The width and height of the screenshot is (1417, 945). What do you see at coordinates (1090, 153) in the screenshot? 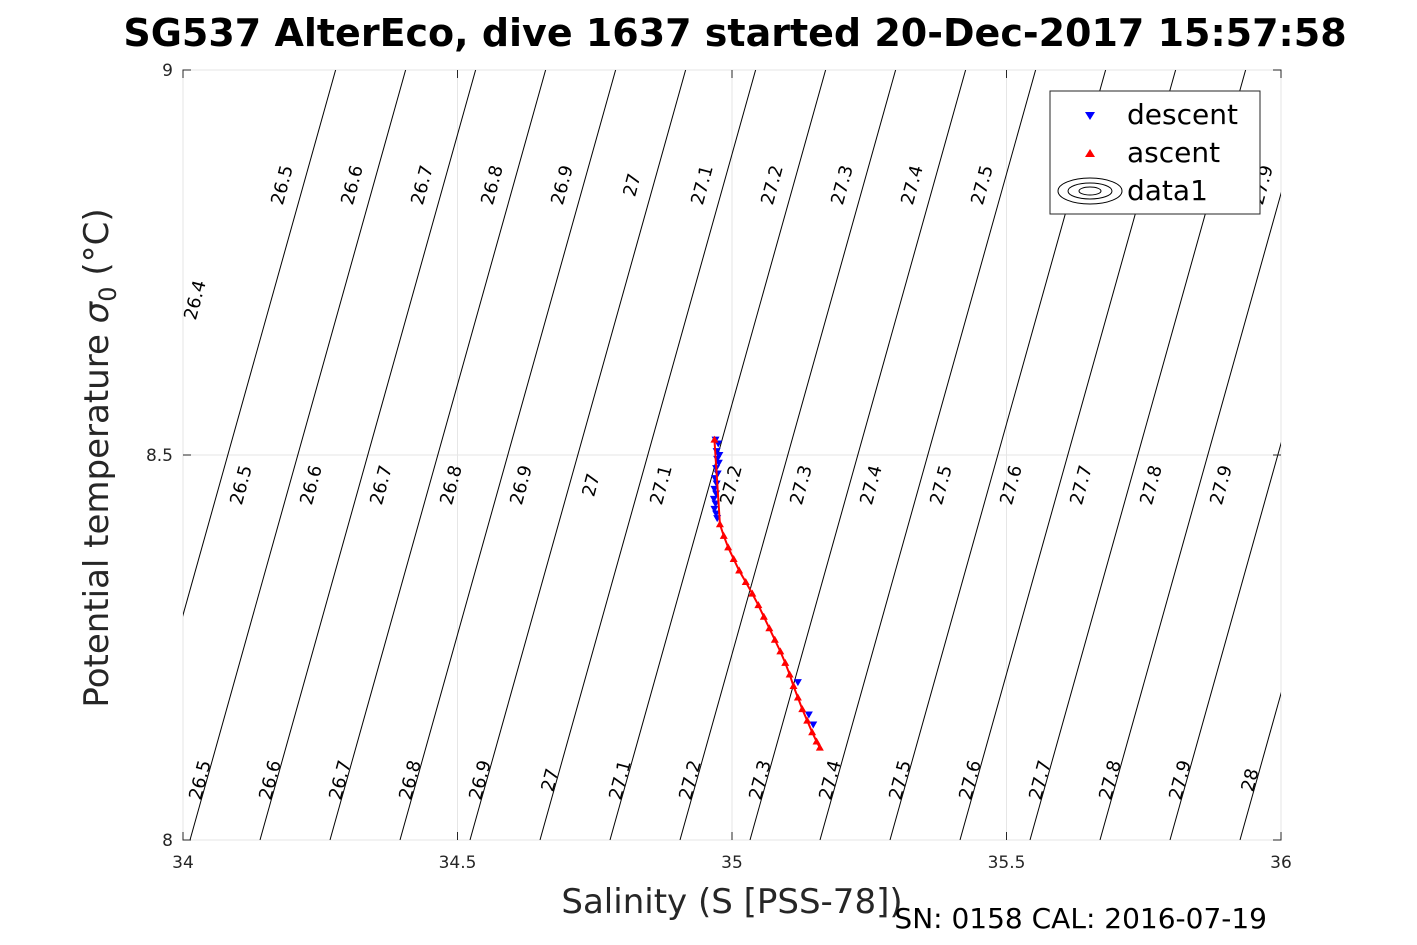
I see `legend-ascent-marker` at bounding box center [1090, 153].